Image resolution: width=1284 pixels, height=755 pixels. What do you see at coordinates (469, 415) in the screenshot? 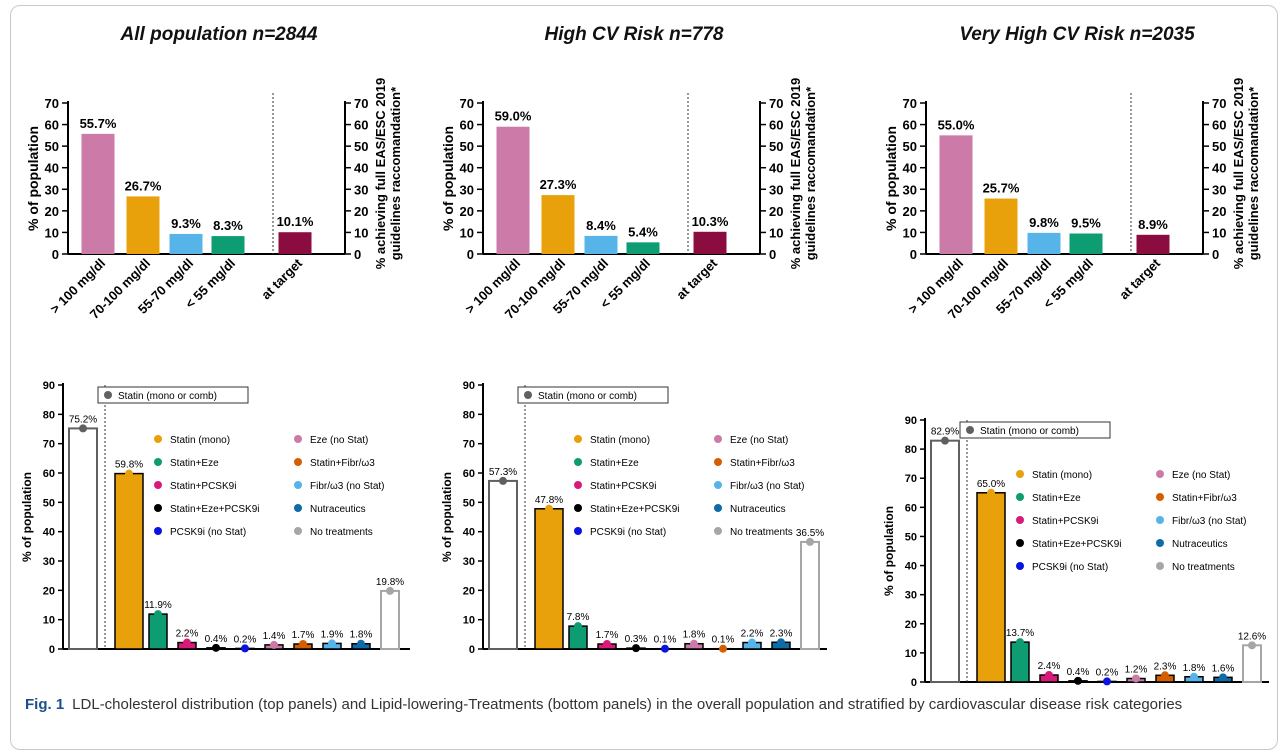
I see `bottom-ytick-label: 80` at bounding box center [469, 415].